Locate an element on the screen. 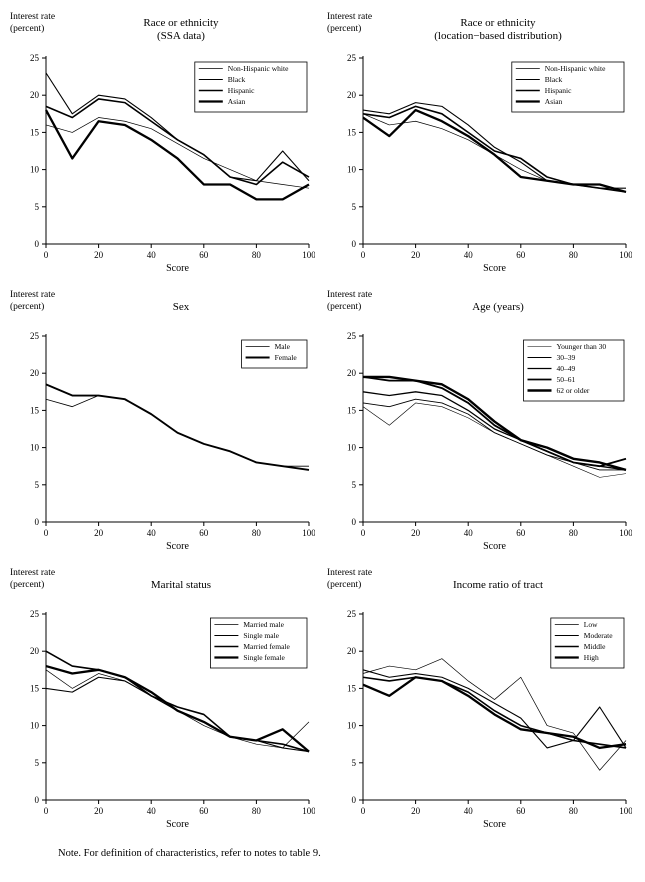 Image resolution: width=645 pixels, height=882 pixels. legend-label: Married female is located at coordinates (266, 646).